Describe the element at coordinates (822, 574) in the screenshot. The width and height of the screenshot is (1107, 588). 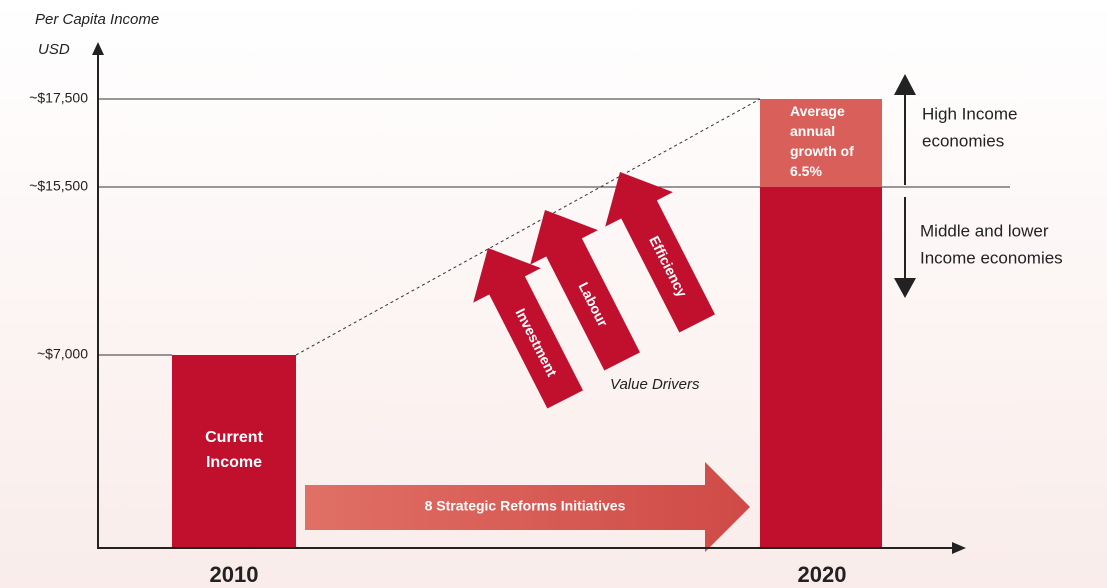
I see `year-label: 2020` at that location.